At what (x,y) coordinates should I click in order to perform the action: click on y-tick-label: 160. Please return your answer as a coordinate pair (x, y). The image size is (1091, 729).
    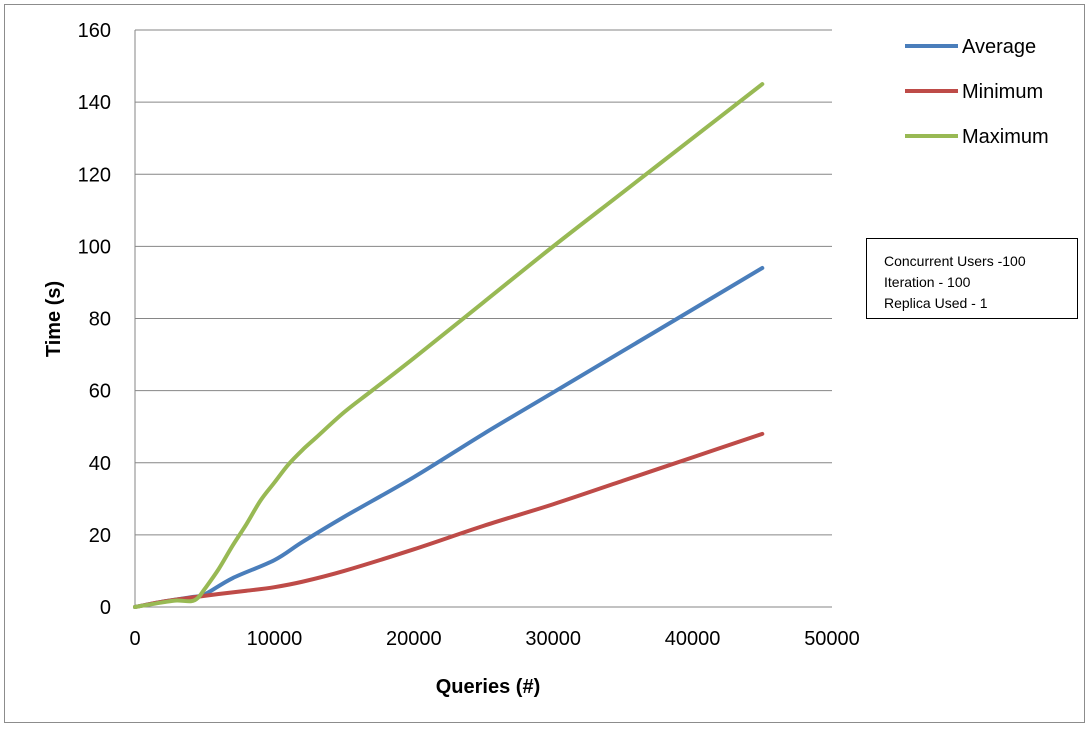
    Looking at the image, I should click on (94, 31).